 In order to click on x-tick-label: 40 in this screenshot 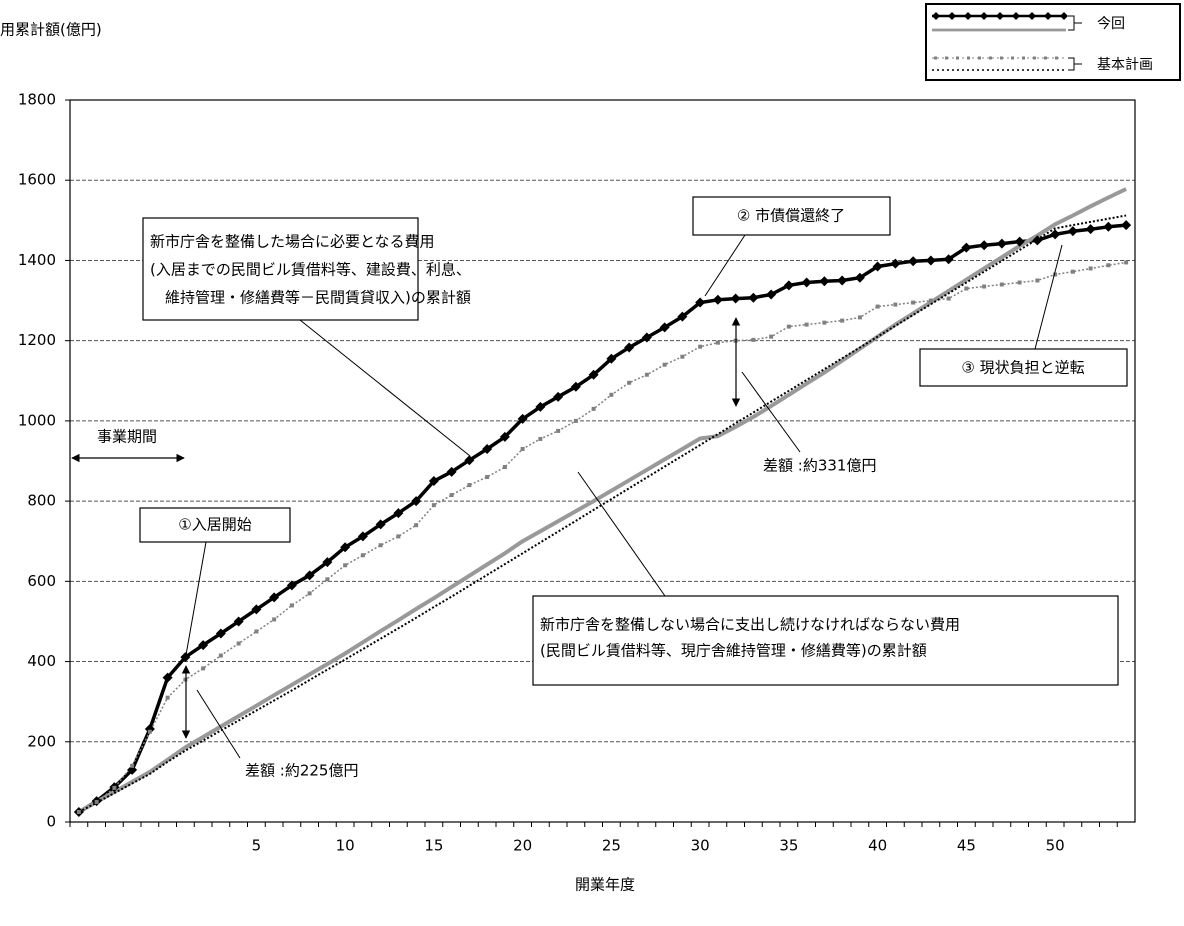, I will do `click(877, 846)`.